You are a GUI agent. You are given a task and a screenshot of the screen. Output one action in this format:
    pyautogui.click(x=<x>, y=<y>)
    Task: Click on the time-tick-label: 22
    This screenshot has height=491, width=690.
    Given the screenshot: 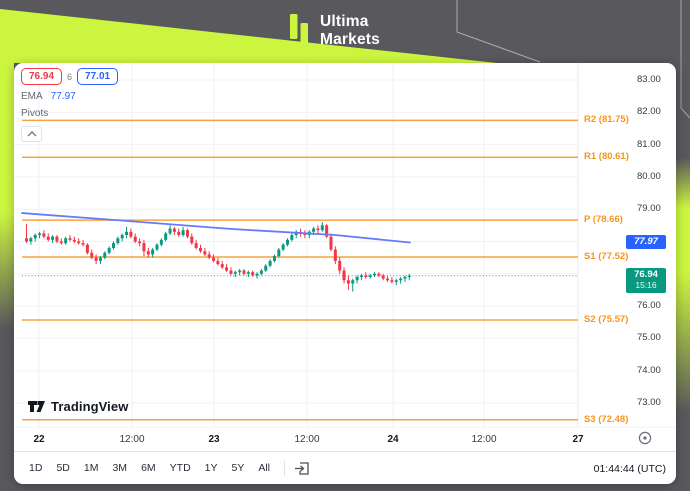 What is the action you would take?
    pyautogui.click(x=39, y=439)
    